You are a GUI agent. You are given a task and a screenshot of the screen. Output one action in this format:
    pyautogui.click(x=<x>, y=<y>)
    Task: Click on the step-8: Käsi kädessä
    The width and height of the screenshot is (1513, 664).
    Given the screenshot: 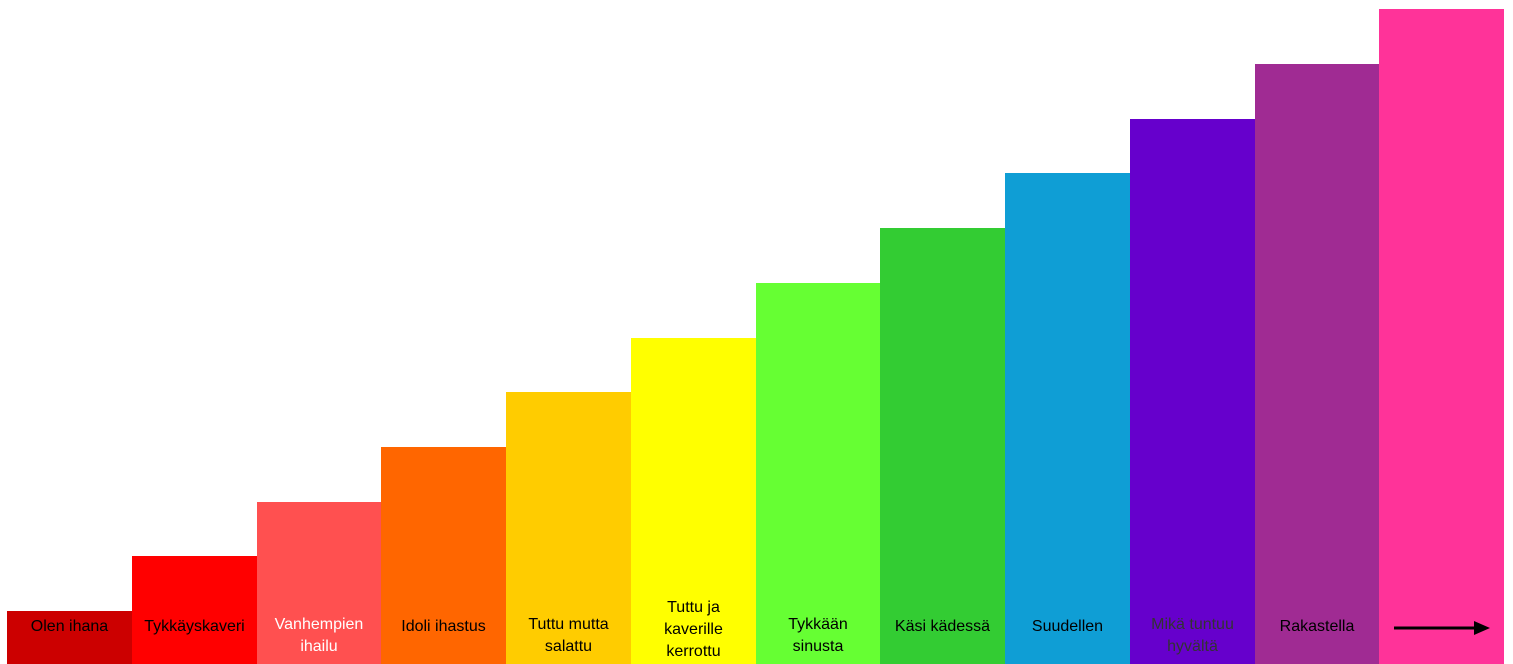 What is the action you would take?
    pyautogui.click(x=942, y=446)
    